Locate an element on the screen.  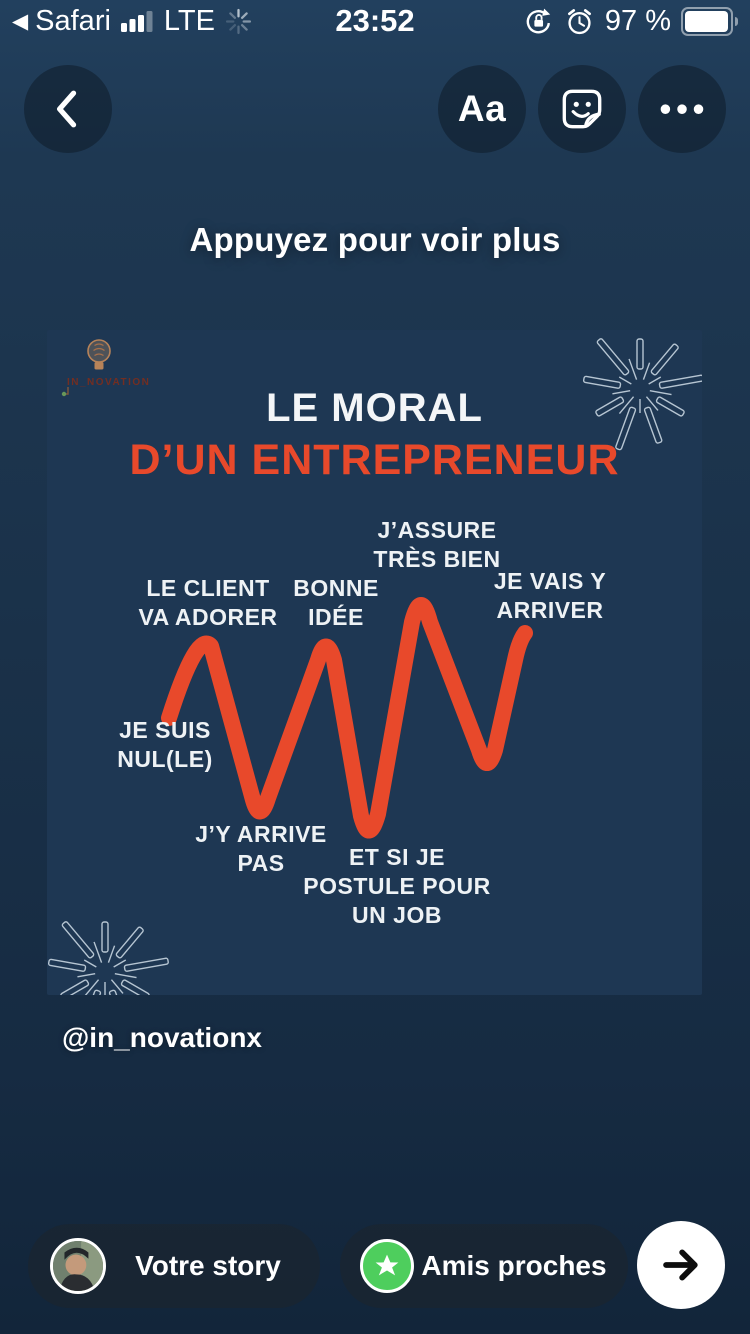
card-title-line1: LE MORAL is located at coordinates (374, 408).